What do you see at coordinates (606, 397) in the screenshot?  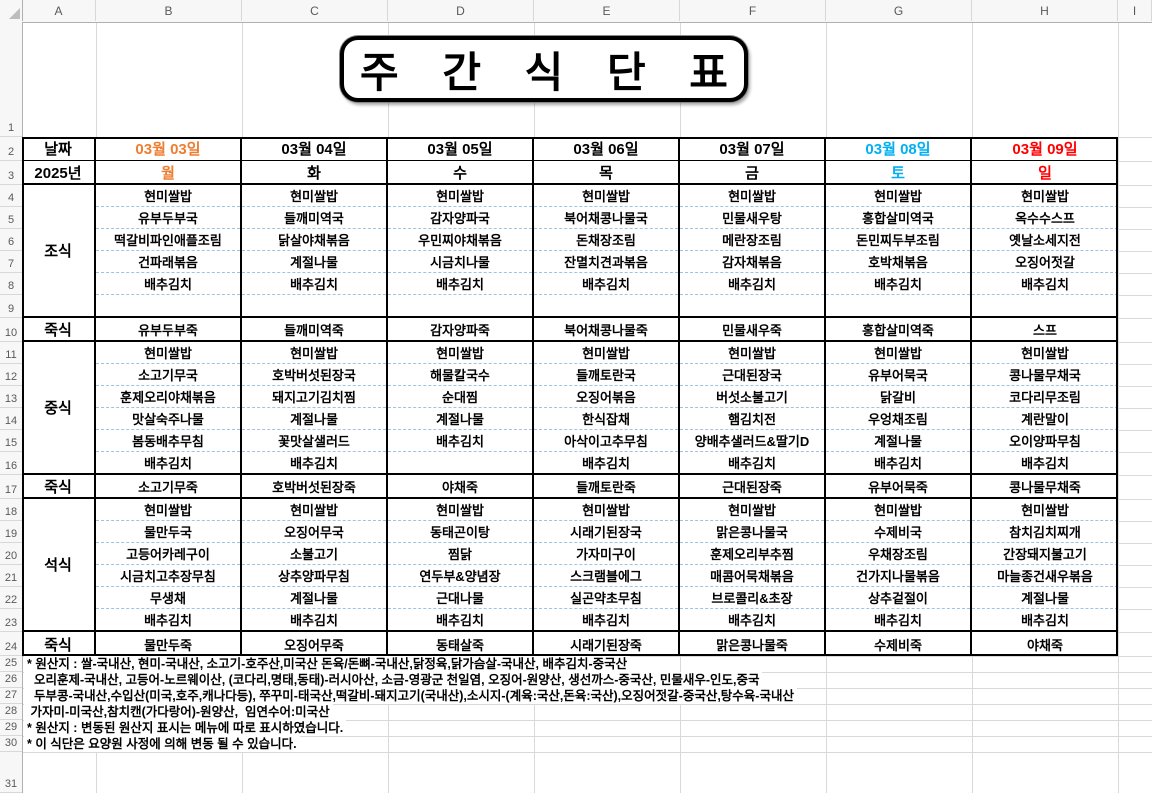 I see `menu-cell: 오징어볶음` at bounding box center [606, 397].